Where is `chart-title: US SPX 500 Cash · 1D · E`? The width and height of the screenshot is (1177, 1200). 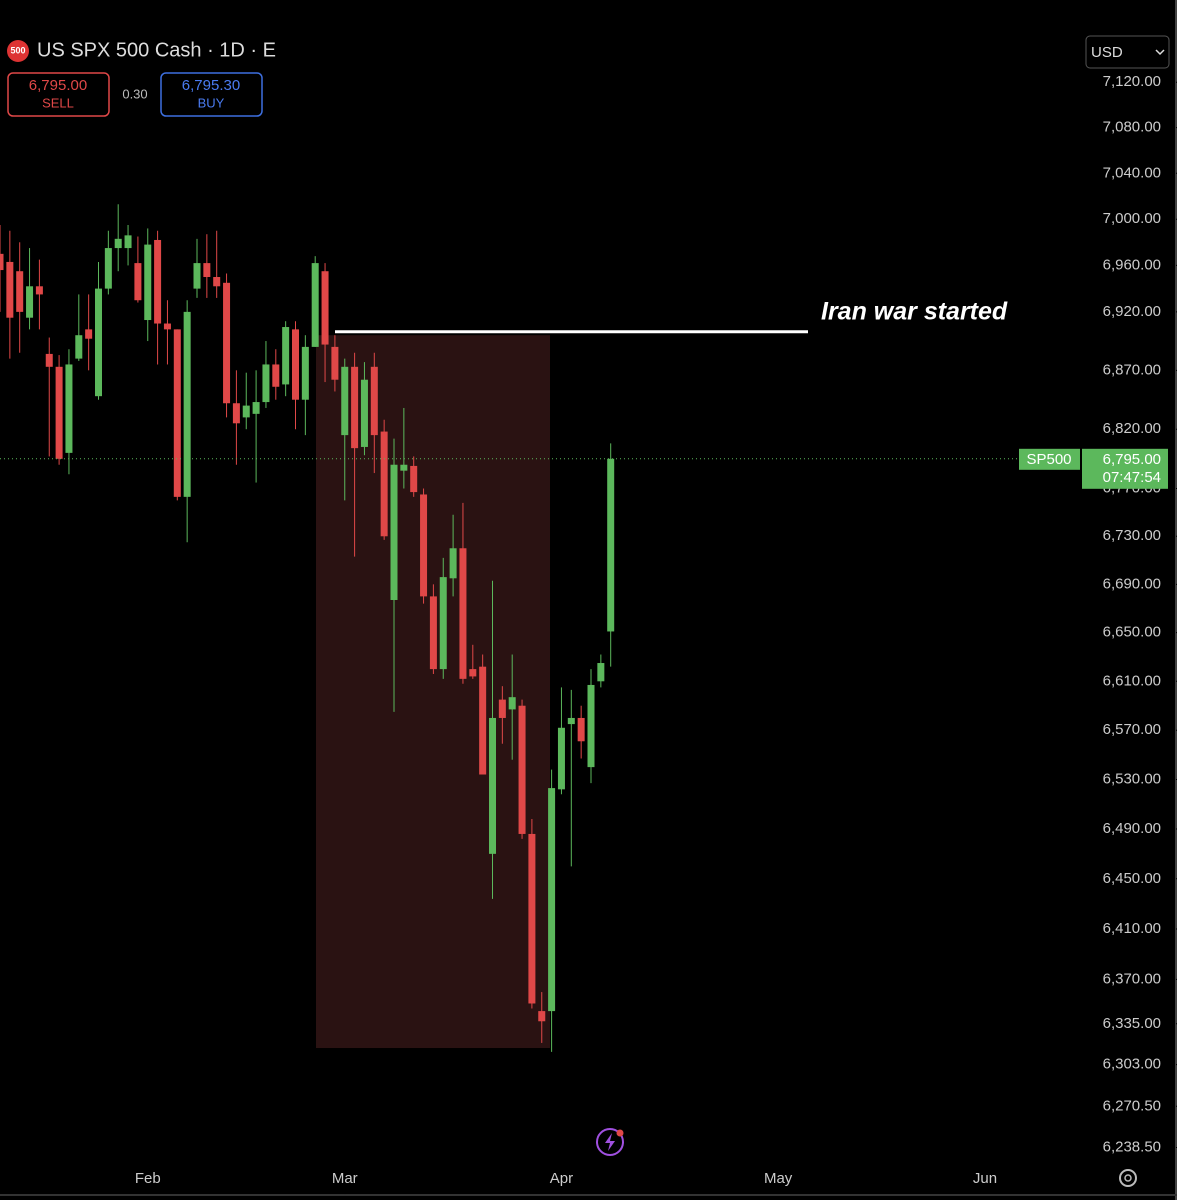 chart-title: US SPX 500 Cash · 1D · E is located at coordinates (156, 50).